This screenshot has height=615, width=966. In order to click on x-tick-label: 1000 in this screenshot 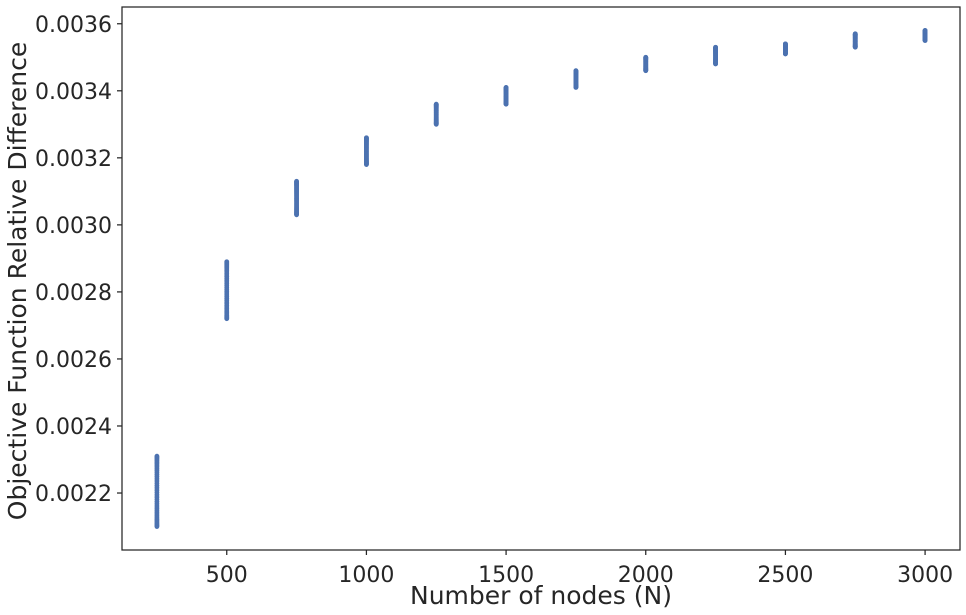, I will do `click(366, 575)`.